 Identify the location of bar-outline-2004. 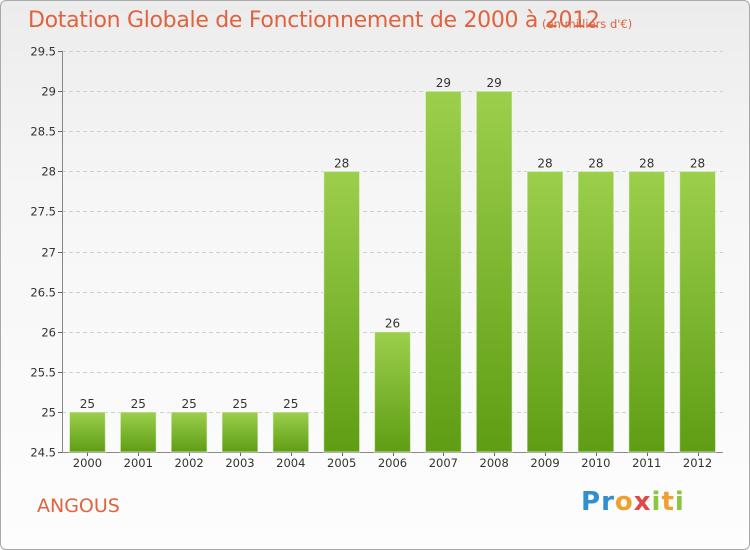
(291, 432).